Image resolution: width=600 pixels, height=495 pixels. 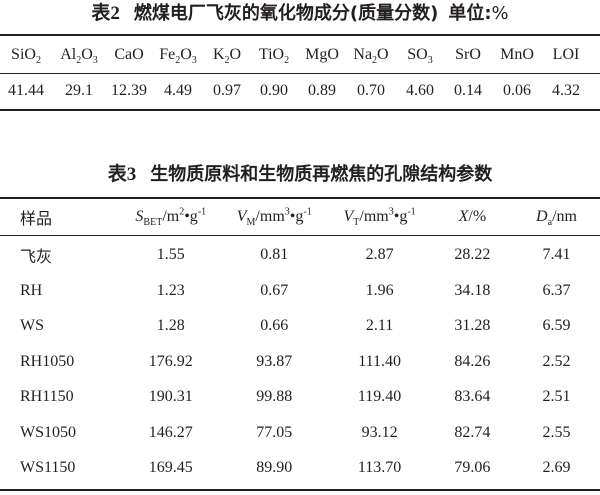 What do you see at coordinates (300, 490) in the screenshot?
I see `table3-bottom-rule` at bounding box center [300, 490].